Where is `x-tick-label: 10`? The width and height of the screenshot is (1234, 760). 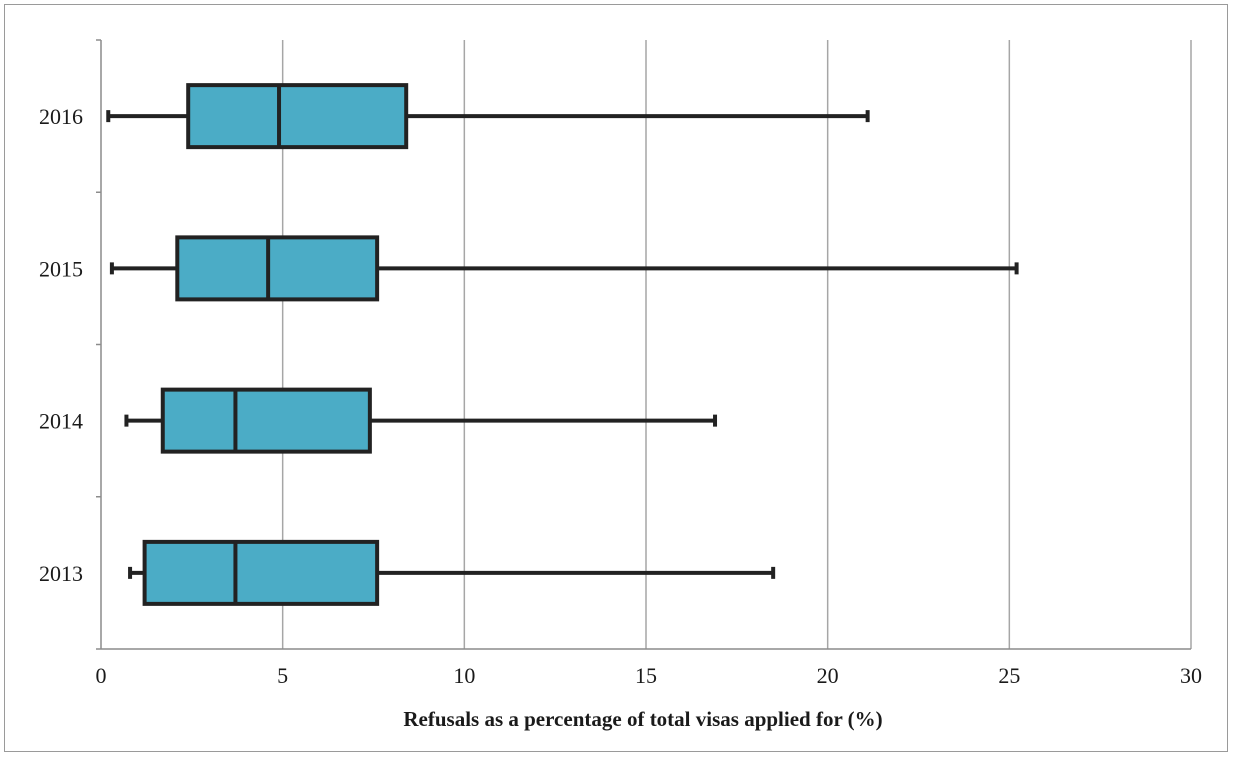 x-tick-label: 10 is located at coordinates (464, 675).